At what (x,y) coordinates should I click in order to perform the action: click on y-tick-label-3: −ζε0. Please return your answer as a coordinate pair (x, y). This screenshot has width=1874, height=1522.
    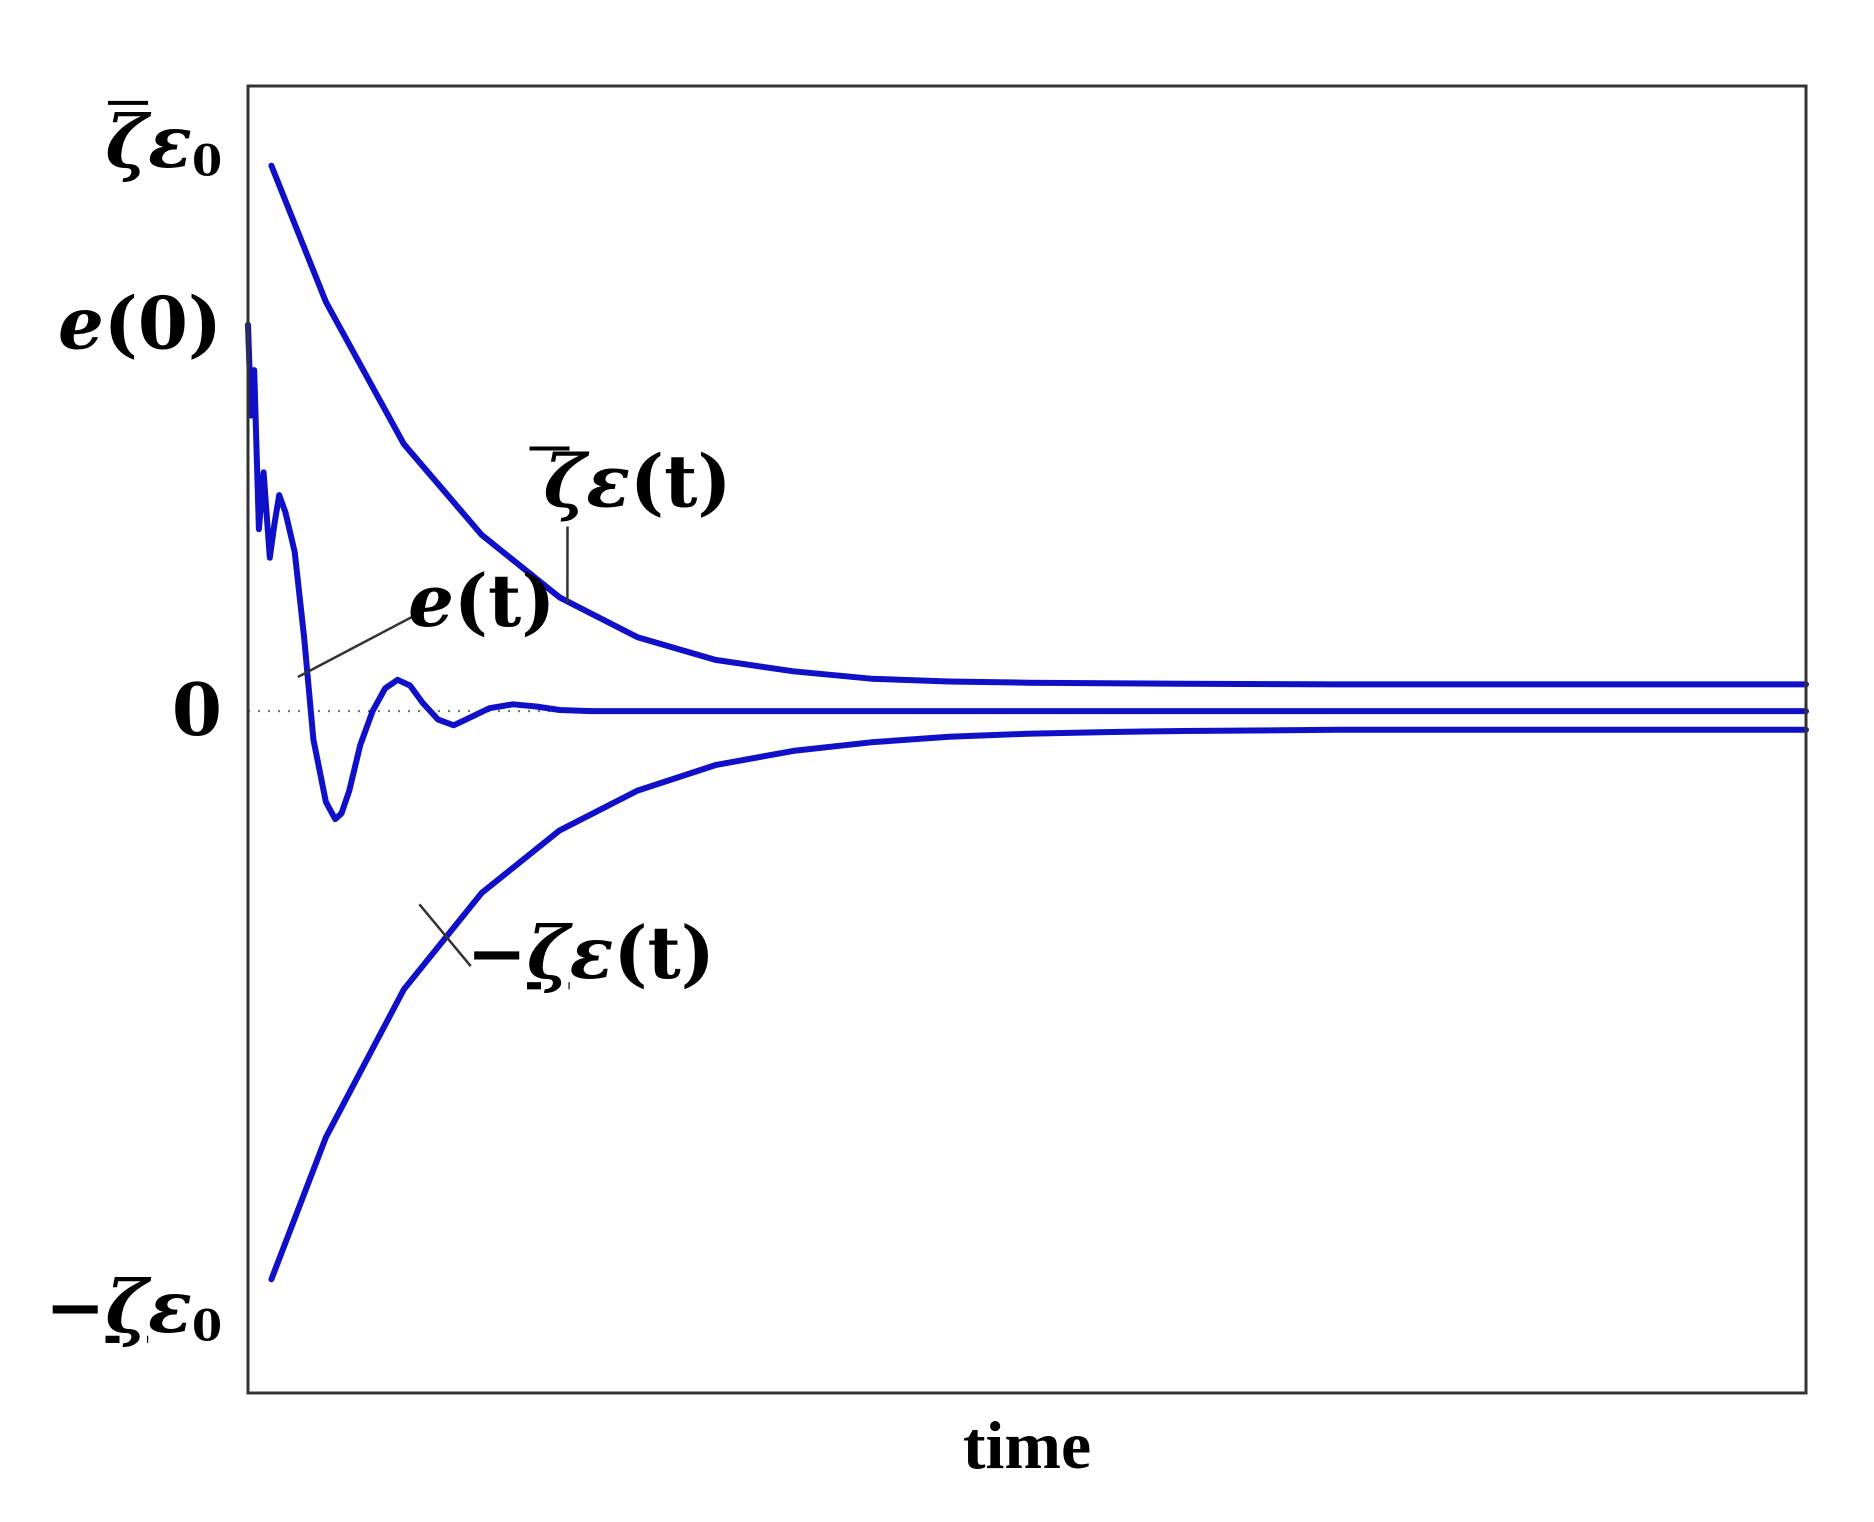
    Looking at the image, I should click on (133, 1308).